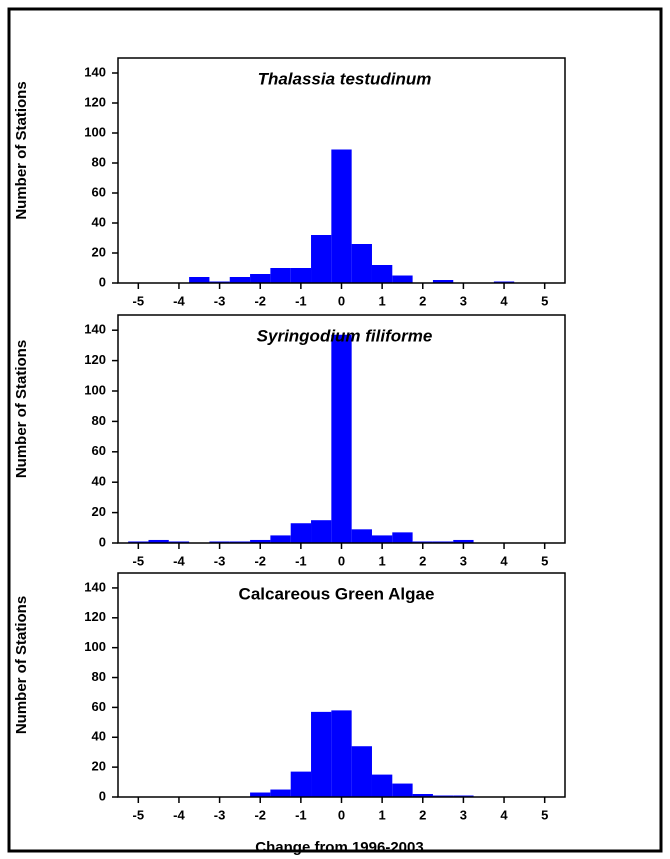 The width and height of the screenshot is (670, 859). I want to click on x-axis-label: Change from 1996-2003, so click(339, 847).